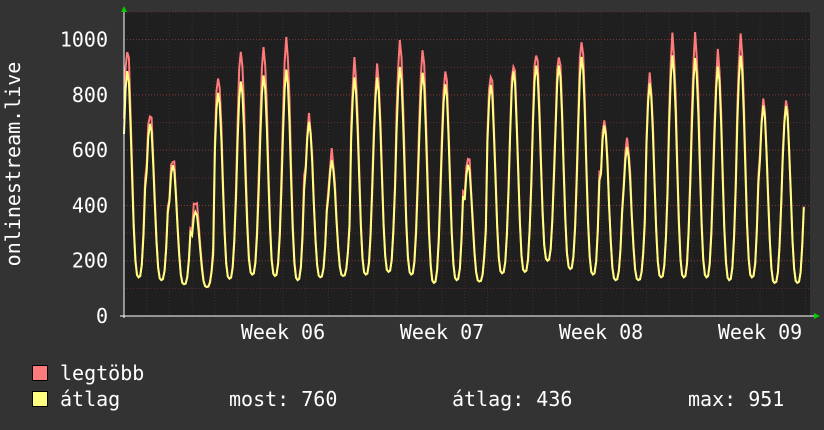  I want to click on x-tick-label: Week 06, so click(283, 332).